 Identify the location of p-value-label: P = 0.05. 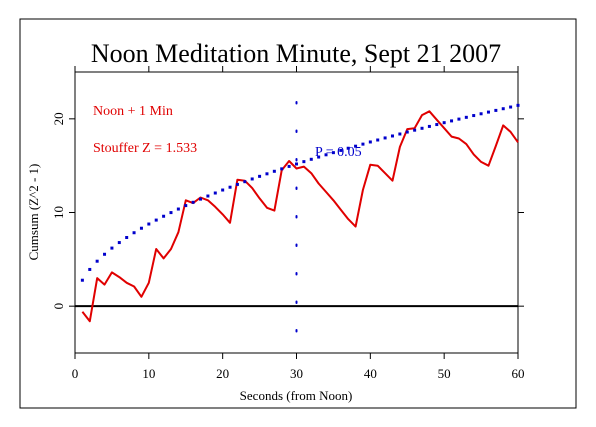
(338, 152).